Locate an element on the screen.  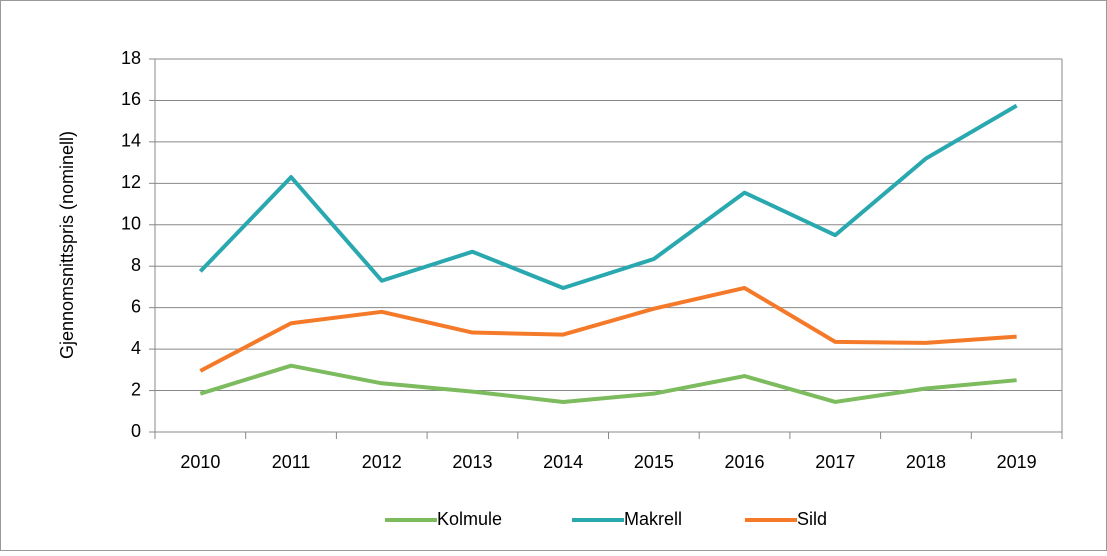
x-tick-label: 2019 is located at coordinates (1017, 462).